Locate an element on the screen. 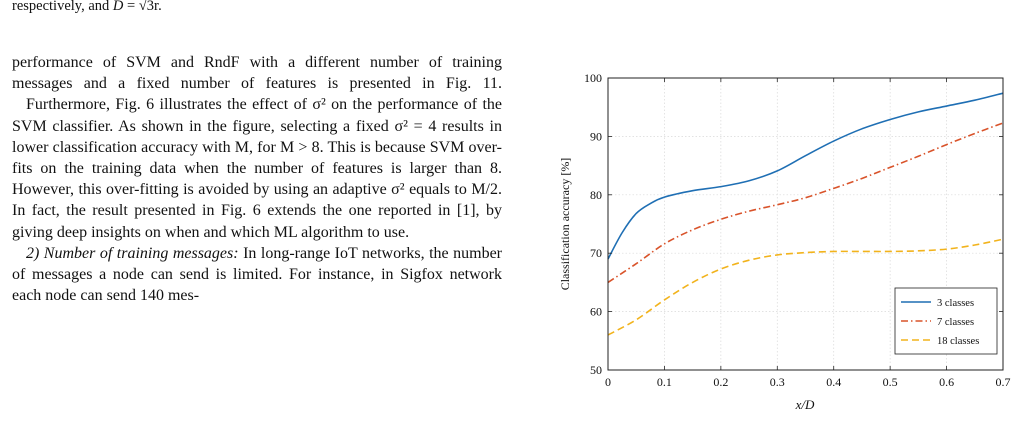  x-tick-label: 0.1 is located at coordinates (664, 382).